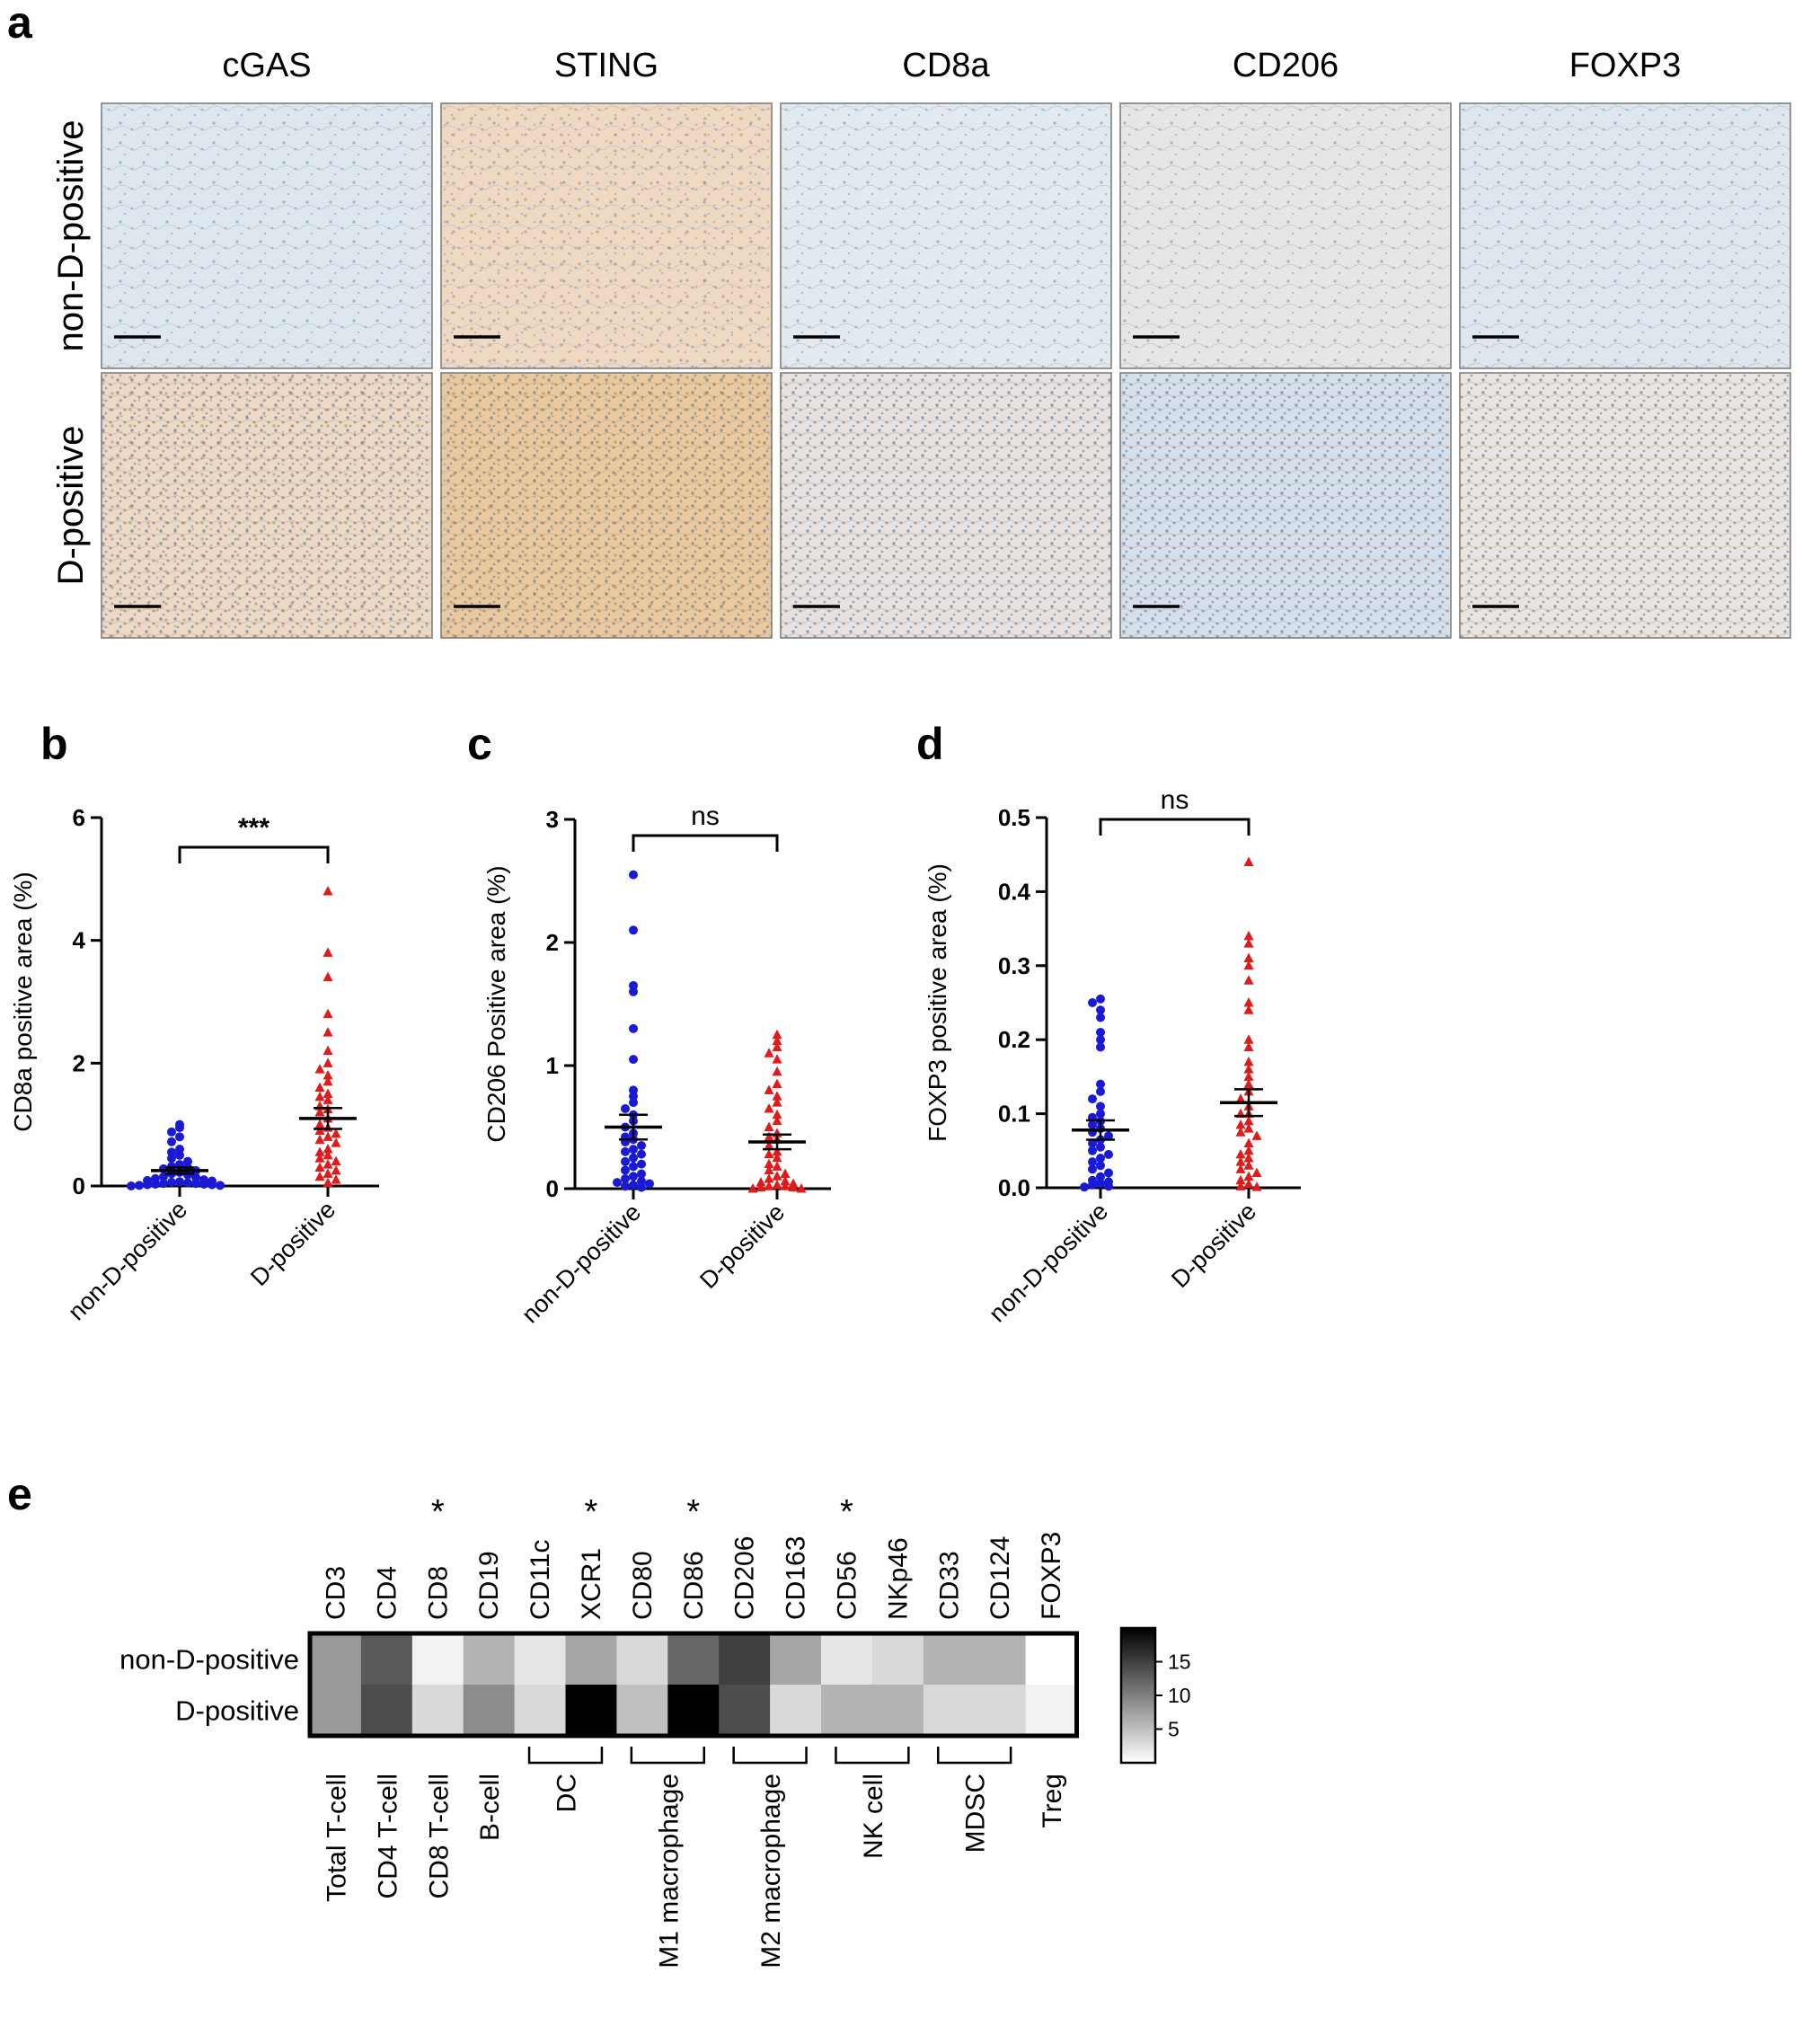 Image resolution: width=1803 pixels, height=2044 pixels. I want to click on panel-letter-e: e, so click(19, 1494).